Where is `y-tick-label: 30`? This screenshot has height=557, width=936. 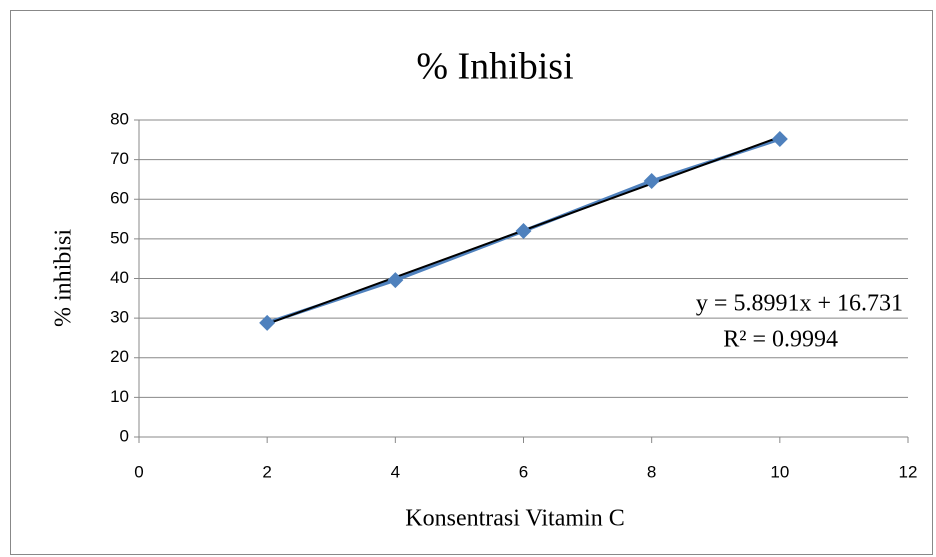 y-tick-label: 30 is located at coordinates (119, 317).